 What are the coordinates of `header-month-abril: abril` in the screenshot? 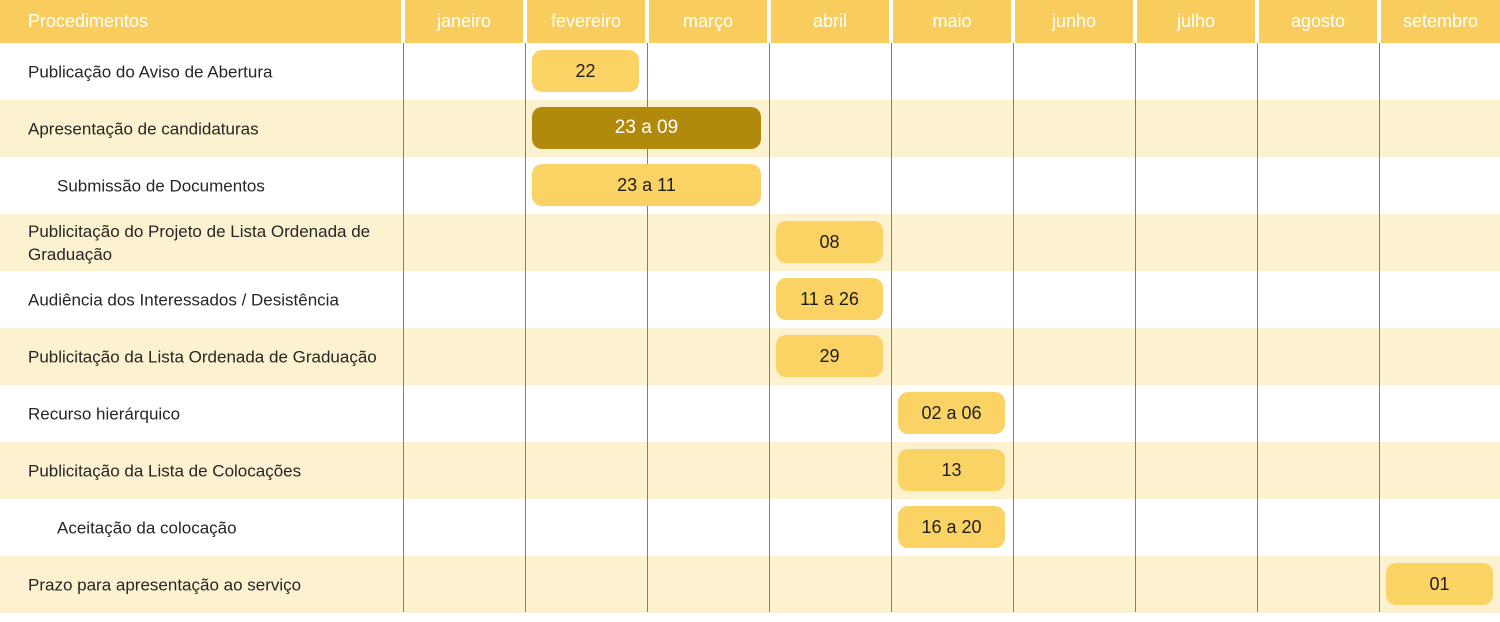 It's located at (830, 21).